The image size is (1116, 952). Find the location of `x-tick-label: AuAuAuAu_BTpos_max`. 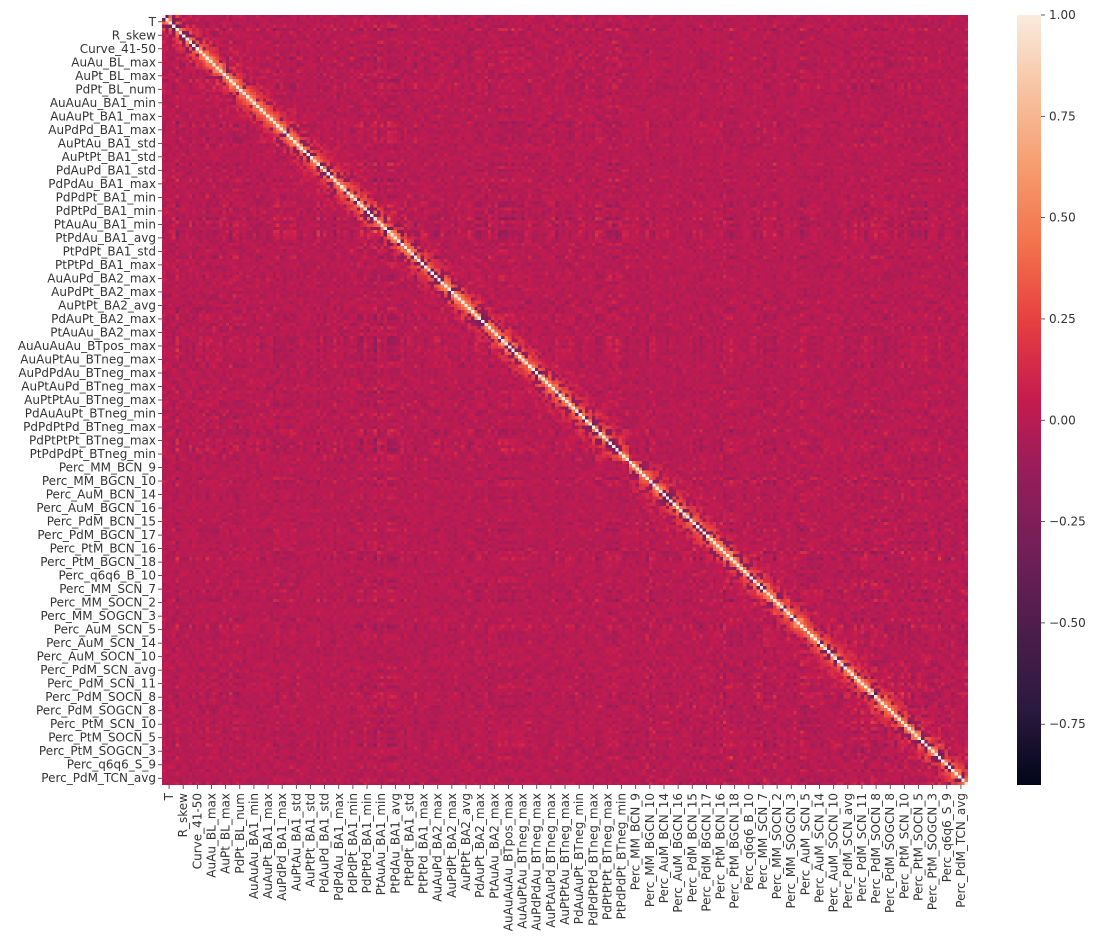

x-tick-label: AuAuAuAu_BTpos_max is located at coordinates (508, 862).